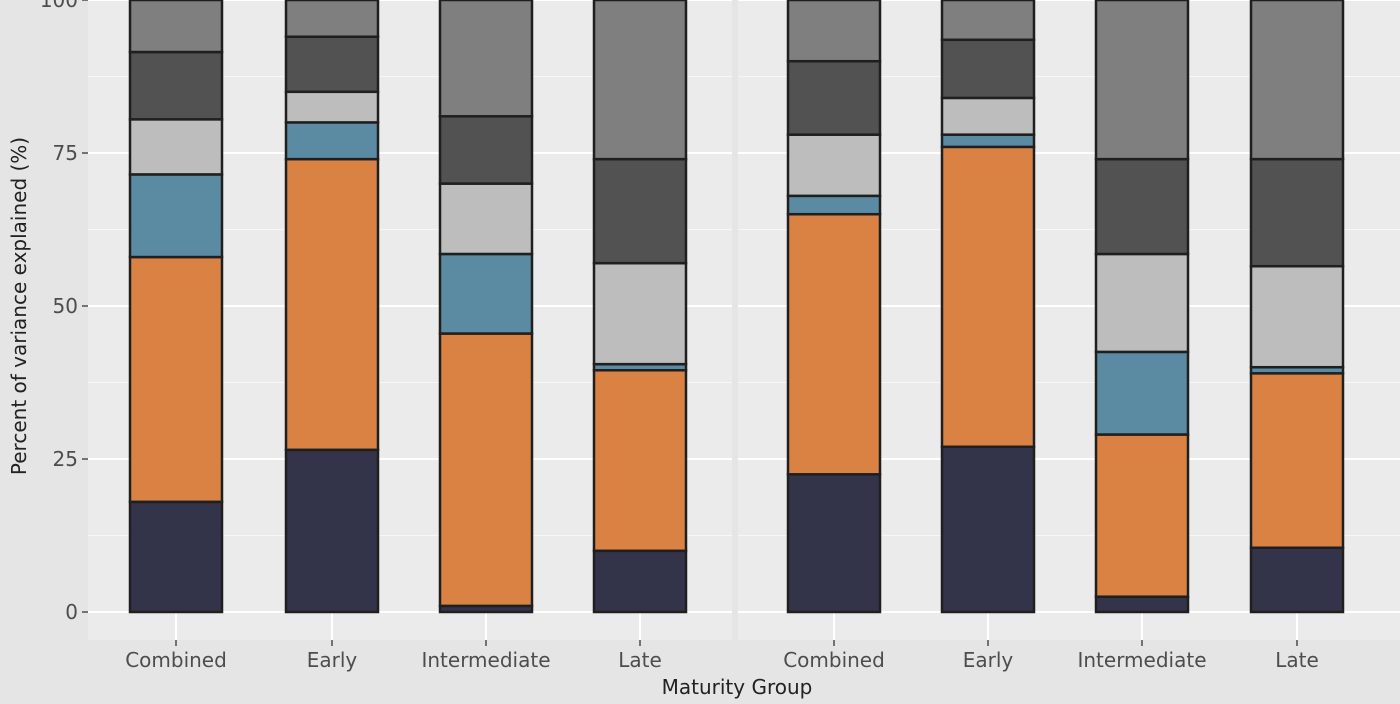 This screenshot has height=704, width=1400. Describe the element at coordinates (19, 306) in the screenshot. I see `y-axis-title: Percent of variance explained (%)` at that location.